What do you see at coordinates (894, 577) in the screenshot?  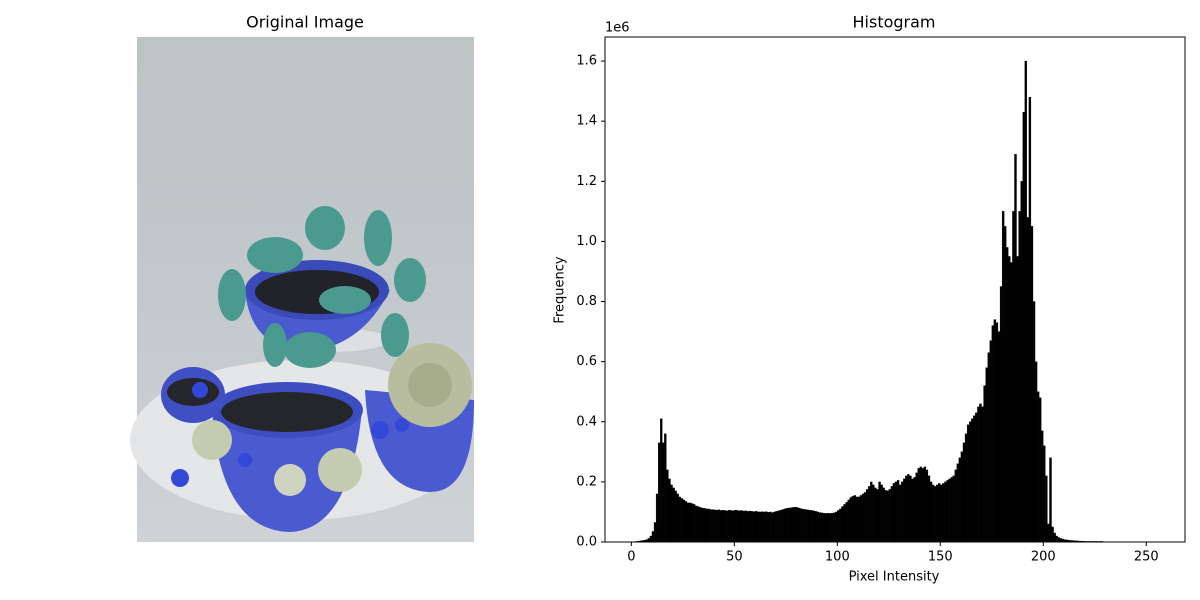 I see `x-axis-label: Pixel Intensity` at bounding box center [894, 577].